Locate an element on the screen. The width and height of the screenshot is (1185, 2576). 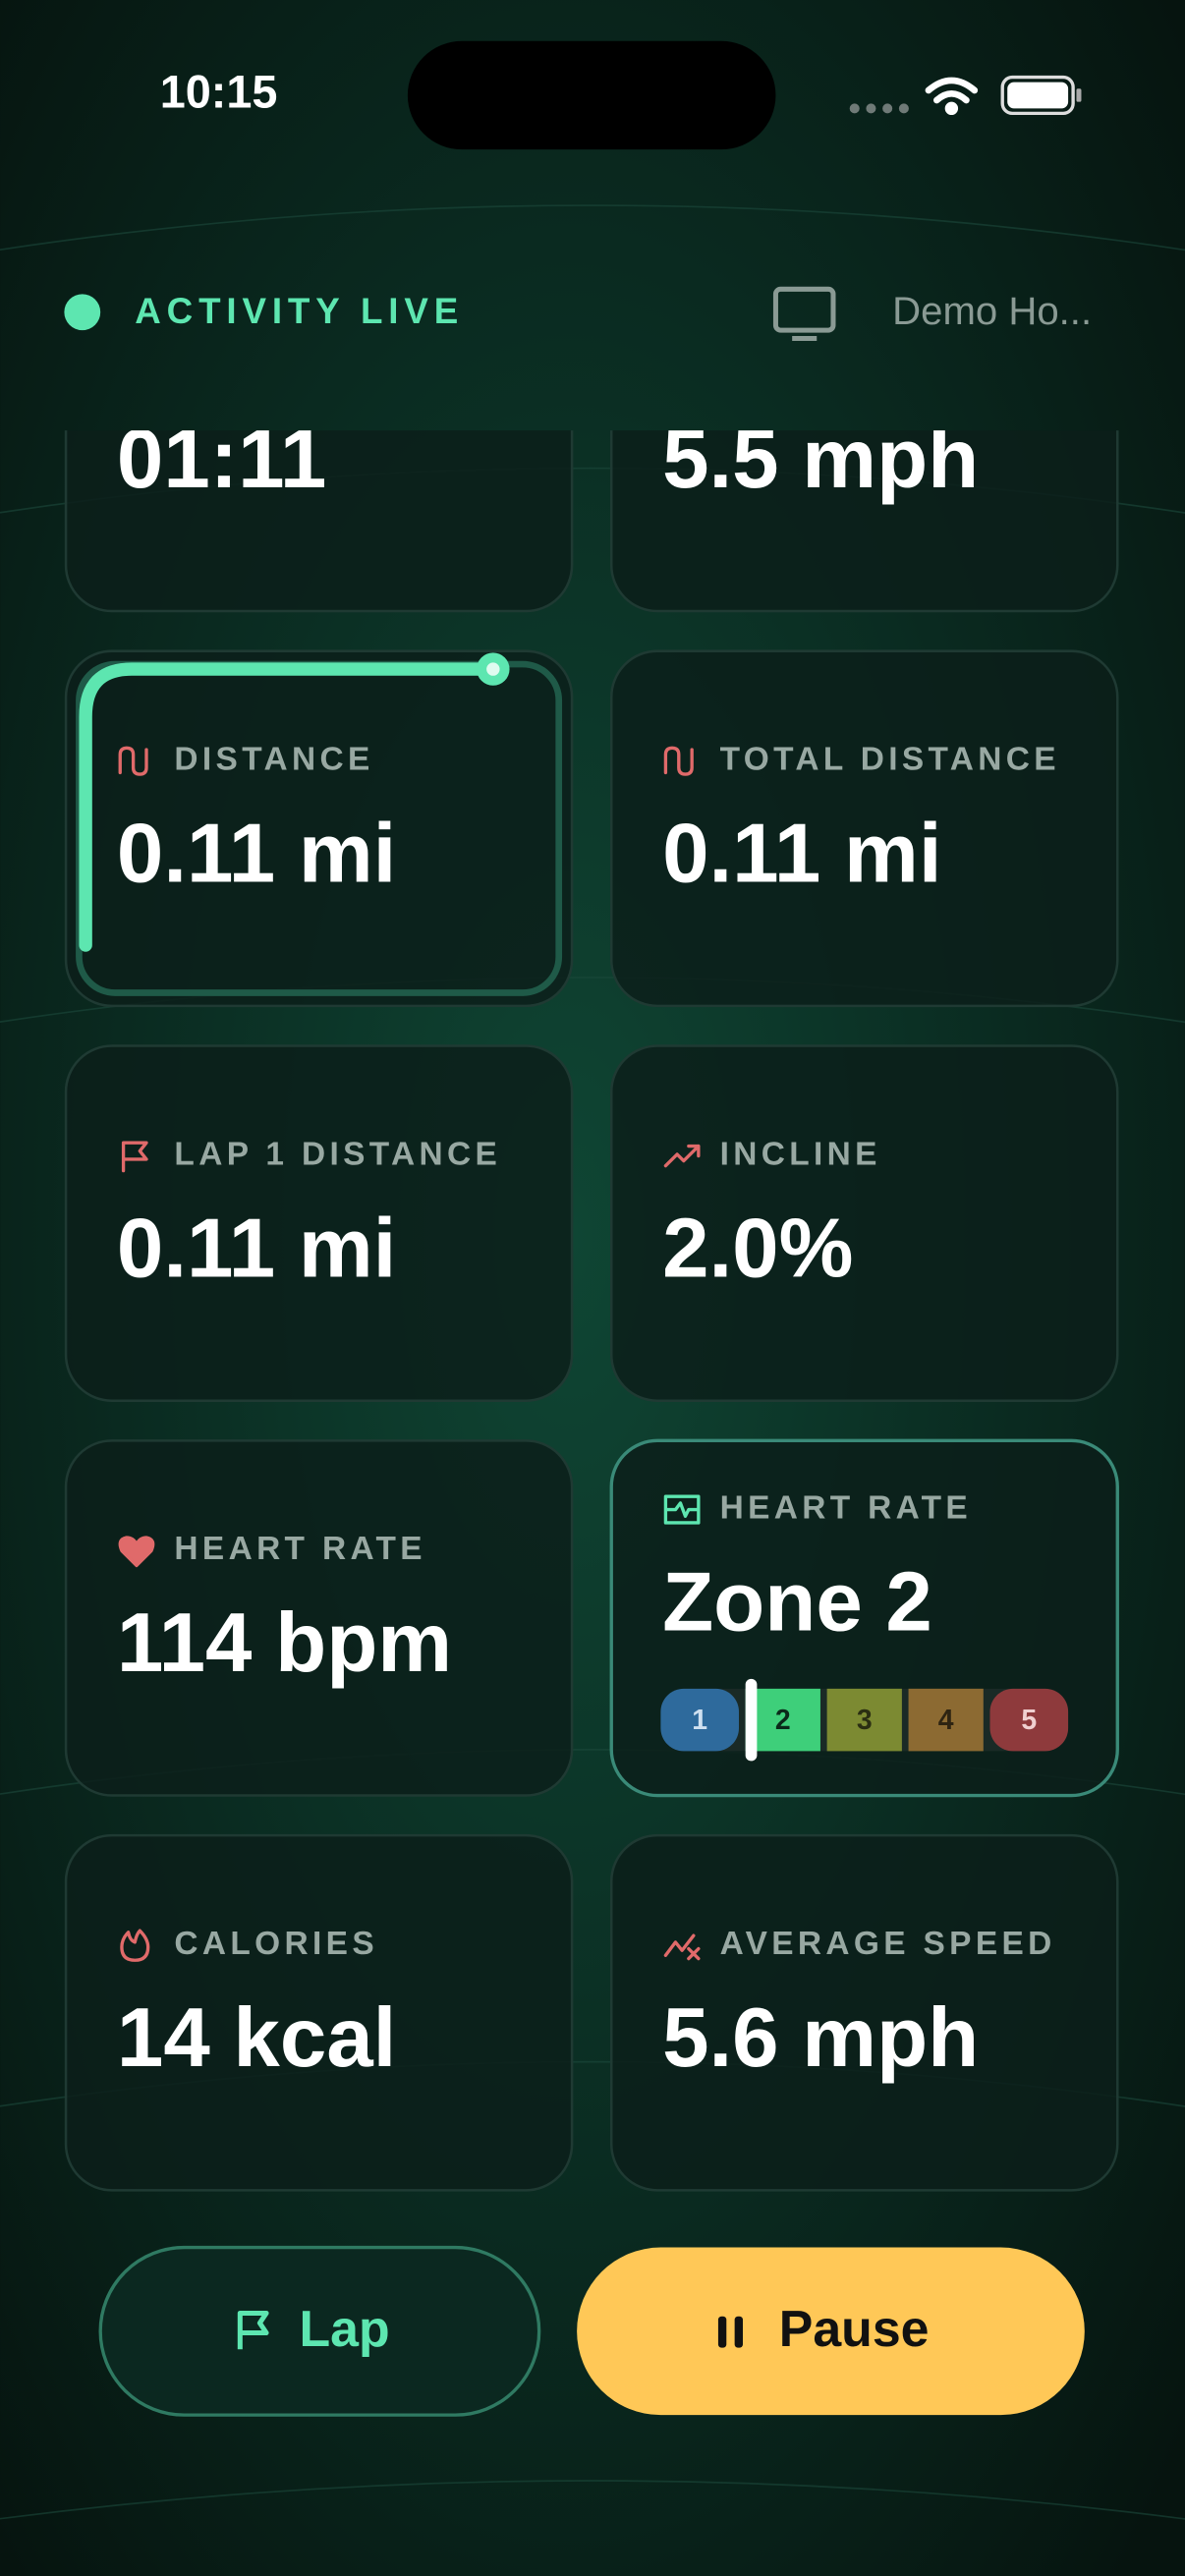
metric-tile: TOTAL DISTANCE 0.11 mi is located at coordinates (864, 828).